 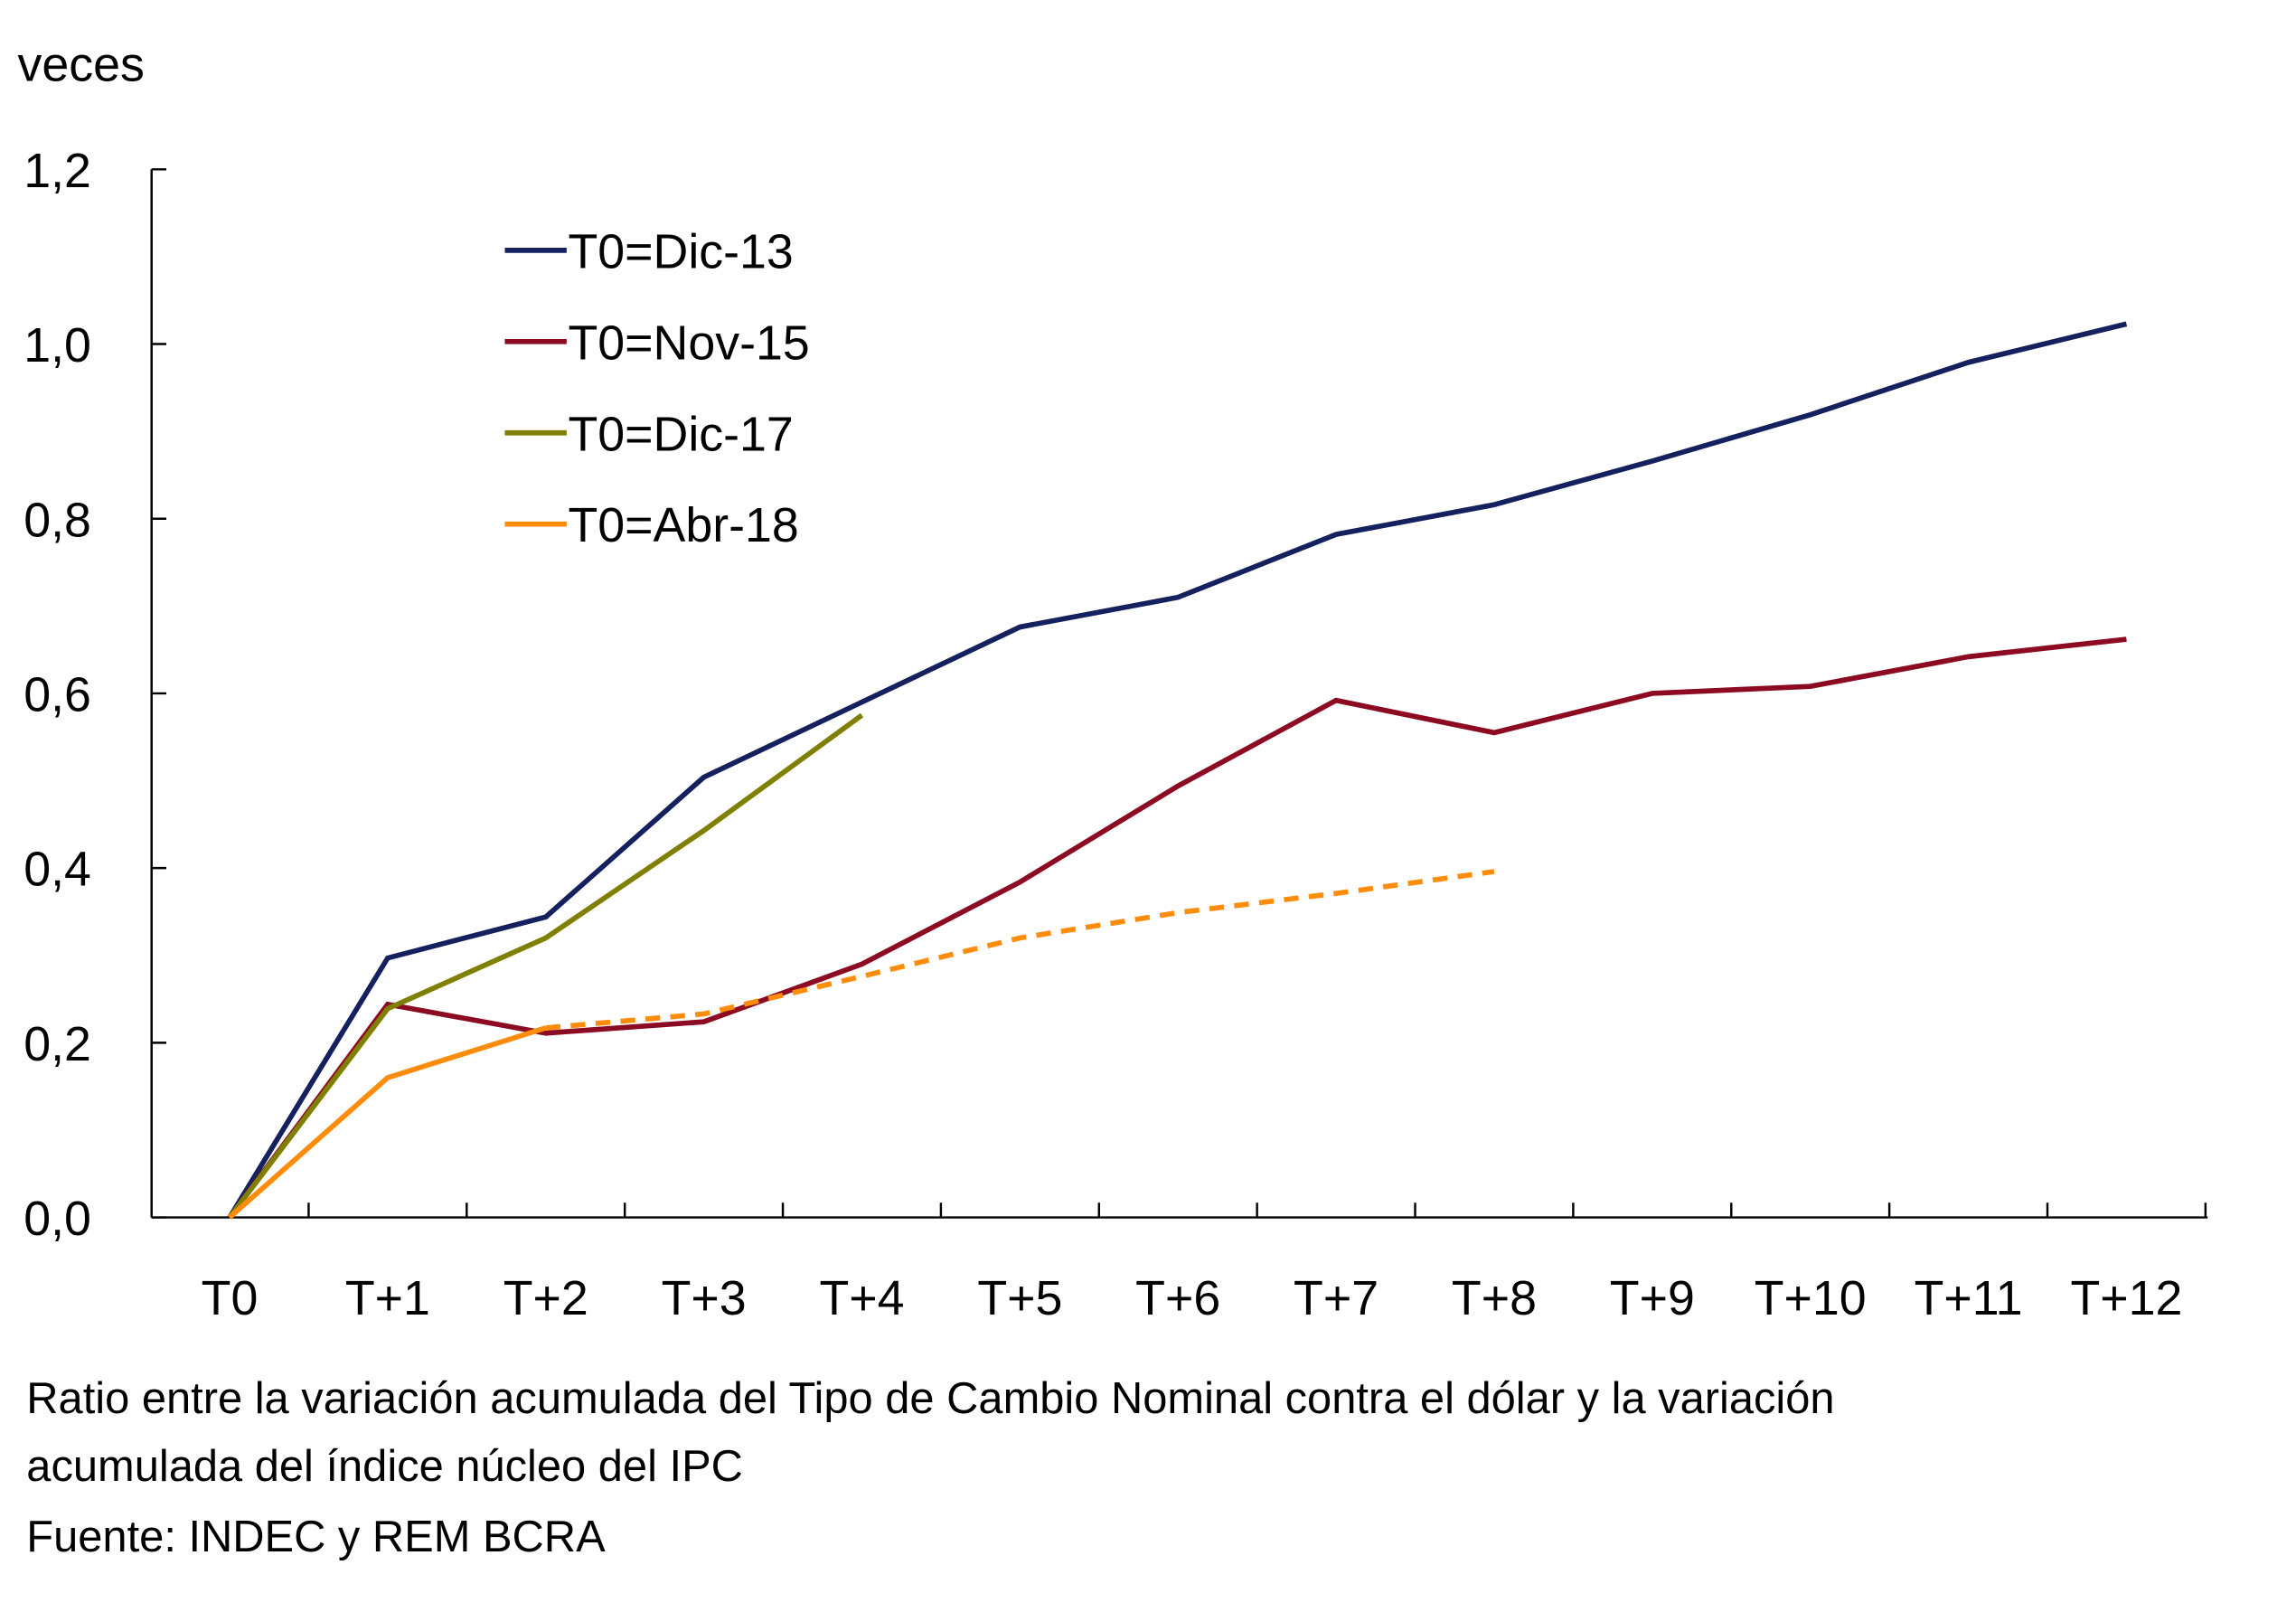 I want to click on legend-label: T0=Abr-18, so click(x=683, y=525).